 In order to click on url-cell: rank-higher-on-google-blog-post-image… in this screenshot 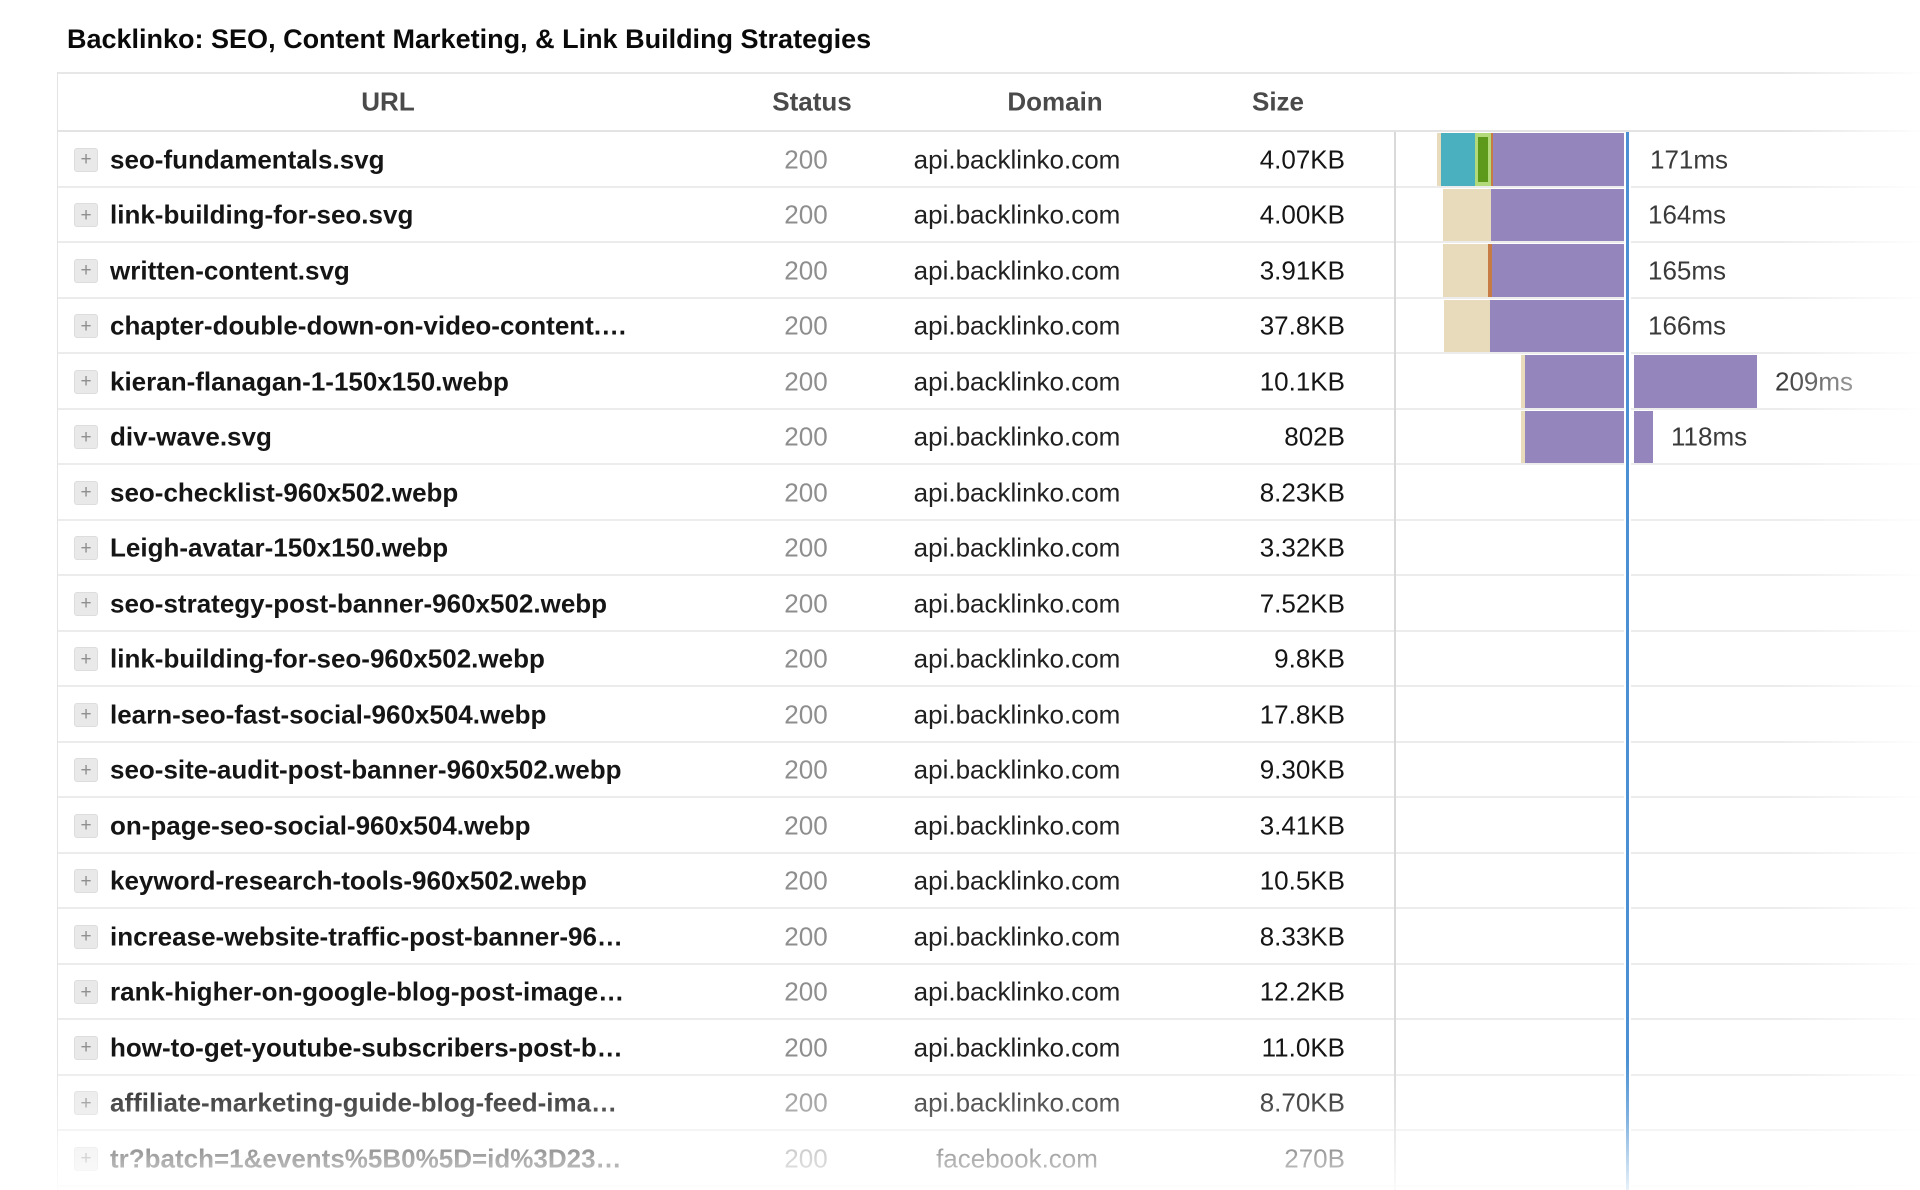, I will do `click(367, 991)`.